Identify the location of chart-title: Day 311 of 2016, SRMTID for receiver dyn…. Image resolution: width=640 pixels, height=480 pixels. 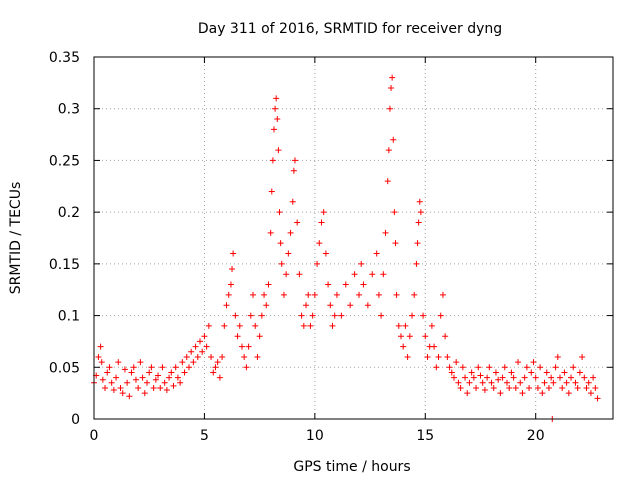
(350, 29).